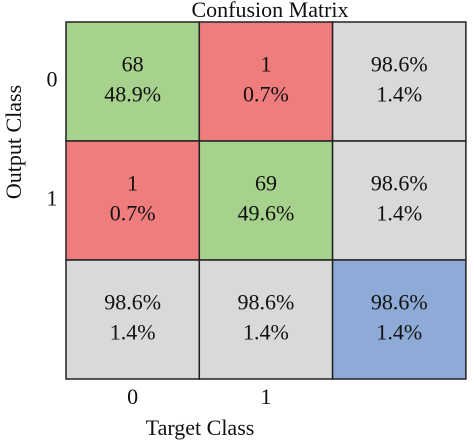  Describe the element at coordinates (266, 183) in the screenshot. I see `cell-label: 69` at that location.